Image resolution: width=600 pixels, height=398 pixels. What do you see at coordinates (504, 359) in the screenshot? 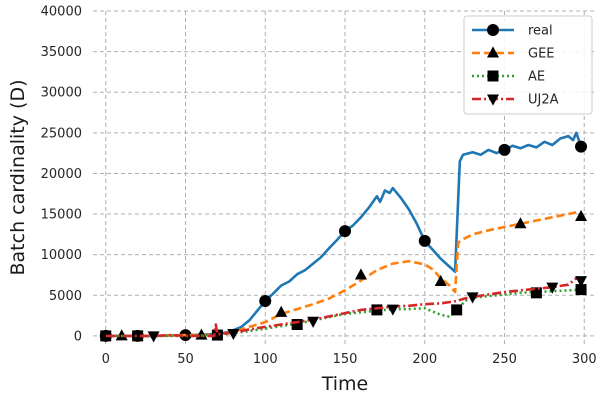
I see `x-tick-label: 250` at bounding box center [504, 359].